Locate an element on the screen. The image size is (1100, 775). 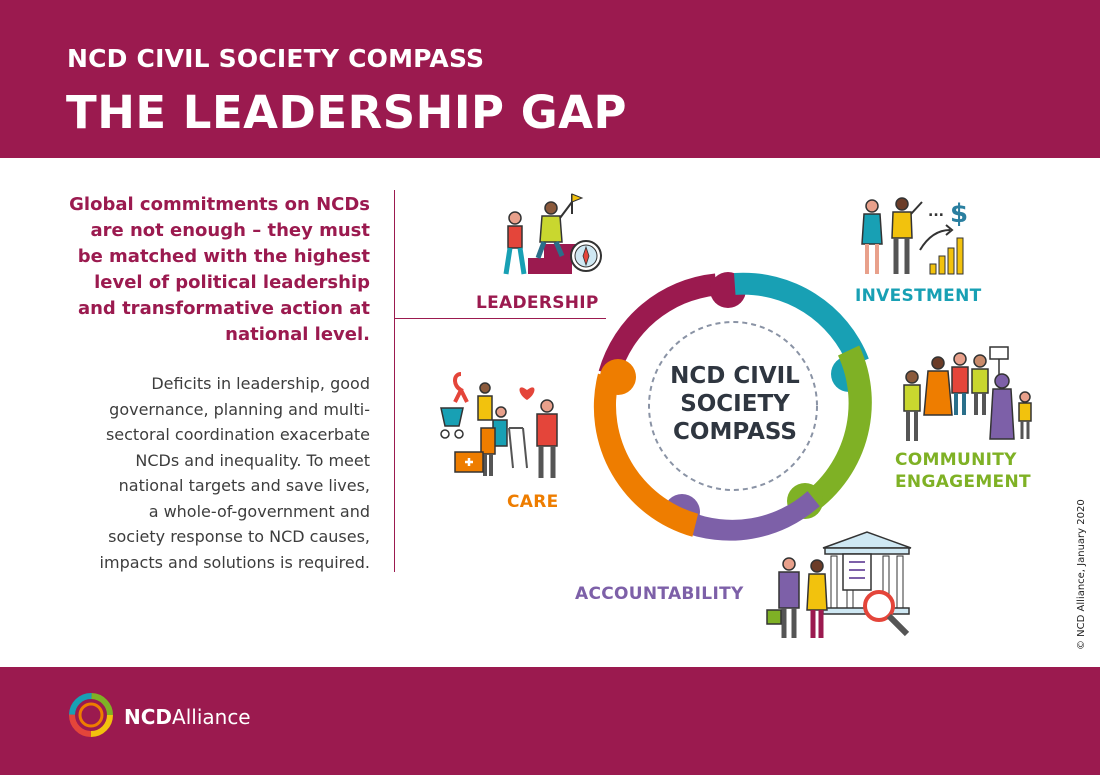
leadership-connector-line is located at coordinates (500, 318).